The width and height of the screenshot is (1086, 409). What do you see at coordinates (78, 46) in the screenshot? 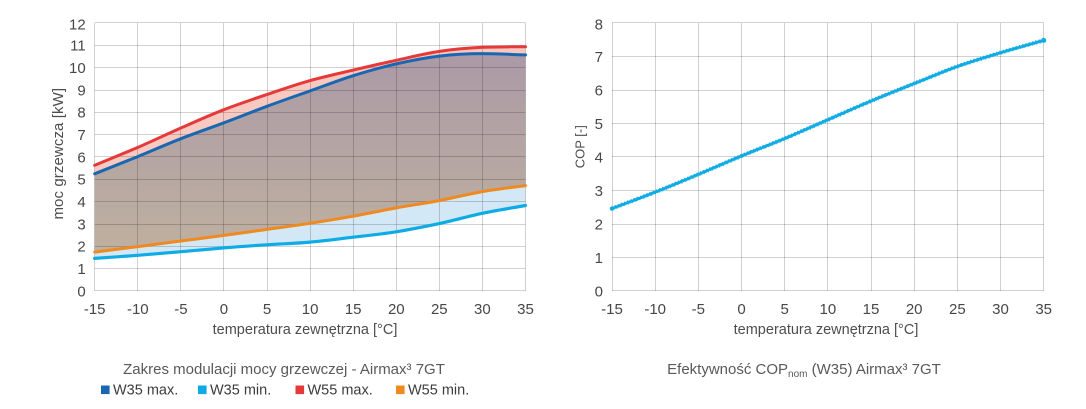
I see `svg-text: 11` at bounding box center [78, 46].